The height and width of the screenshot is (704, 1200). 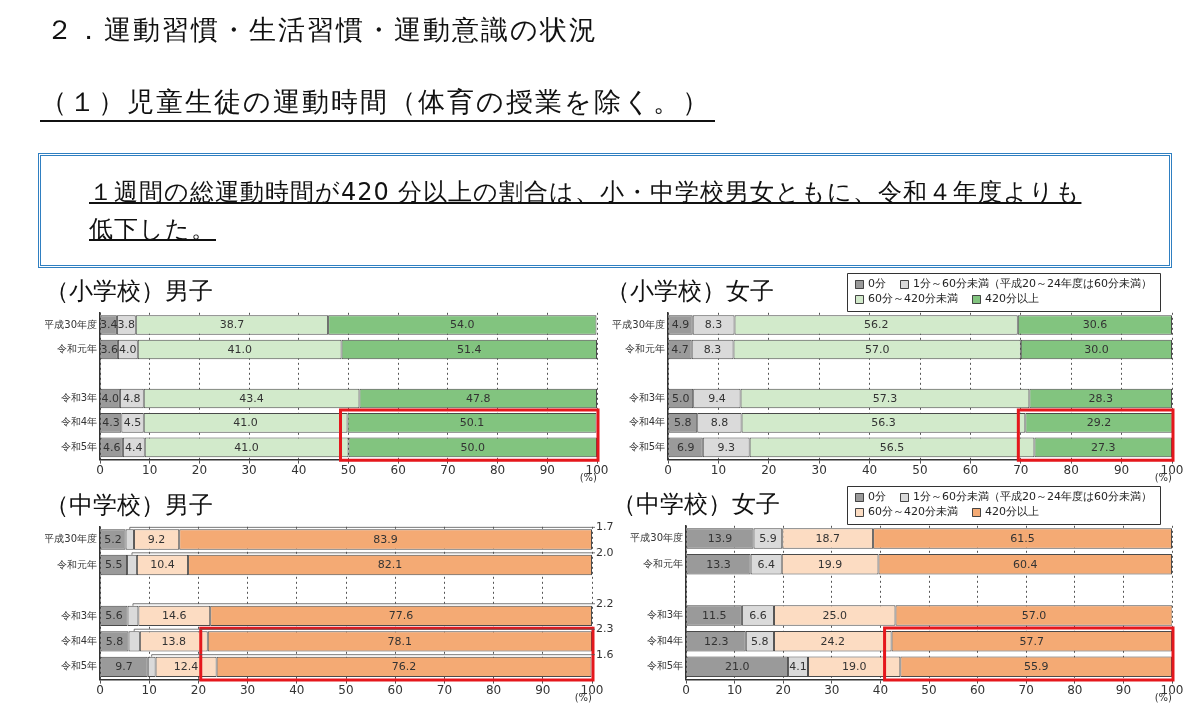 I want to click on data-label: 4.1, so click(x=798, y=667).